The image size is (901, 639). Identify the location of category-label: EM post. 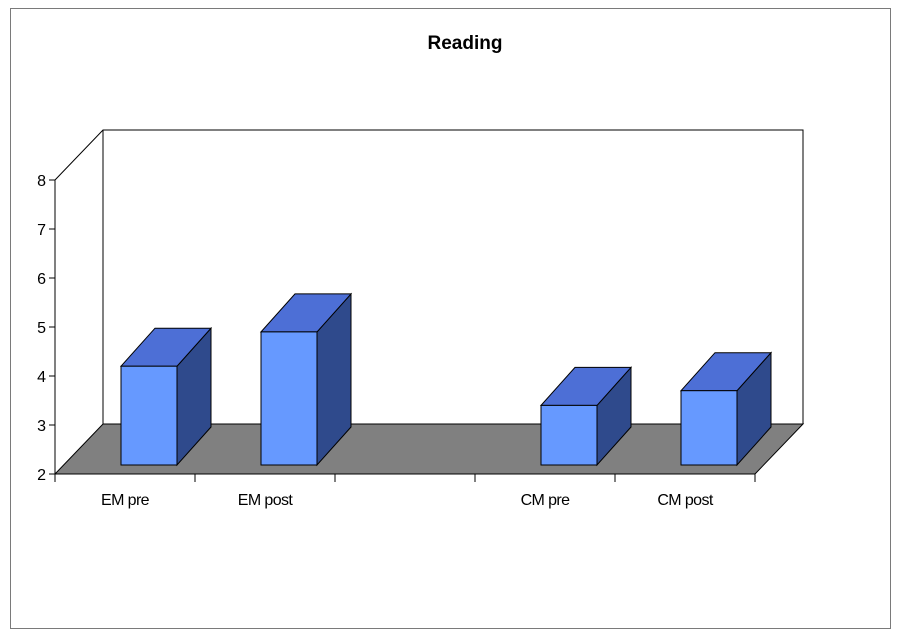
(266, 500).